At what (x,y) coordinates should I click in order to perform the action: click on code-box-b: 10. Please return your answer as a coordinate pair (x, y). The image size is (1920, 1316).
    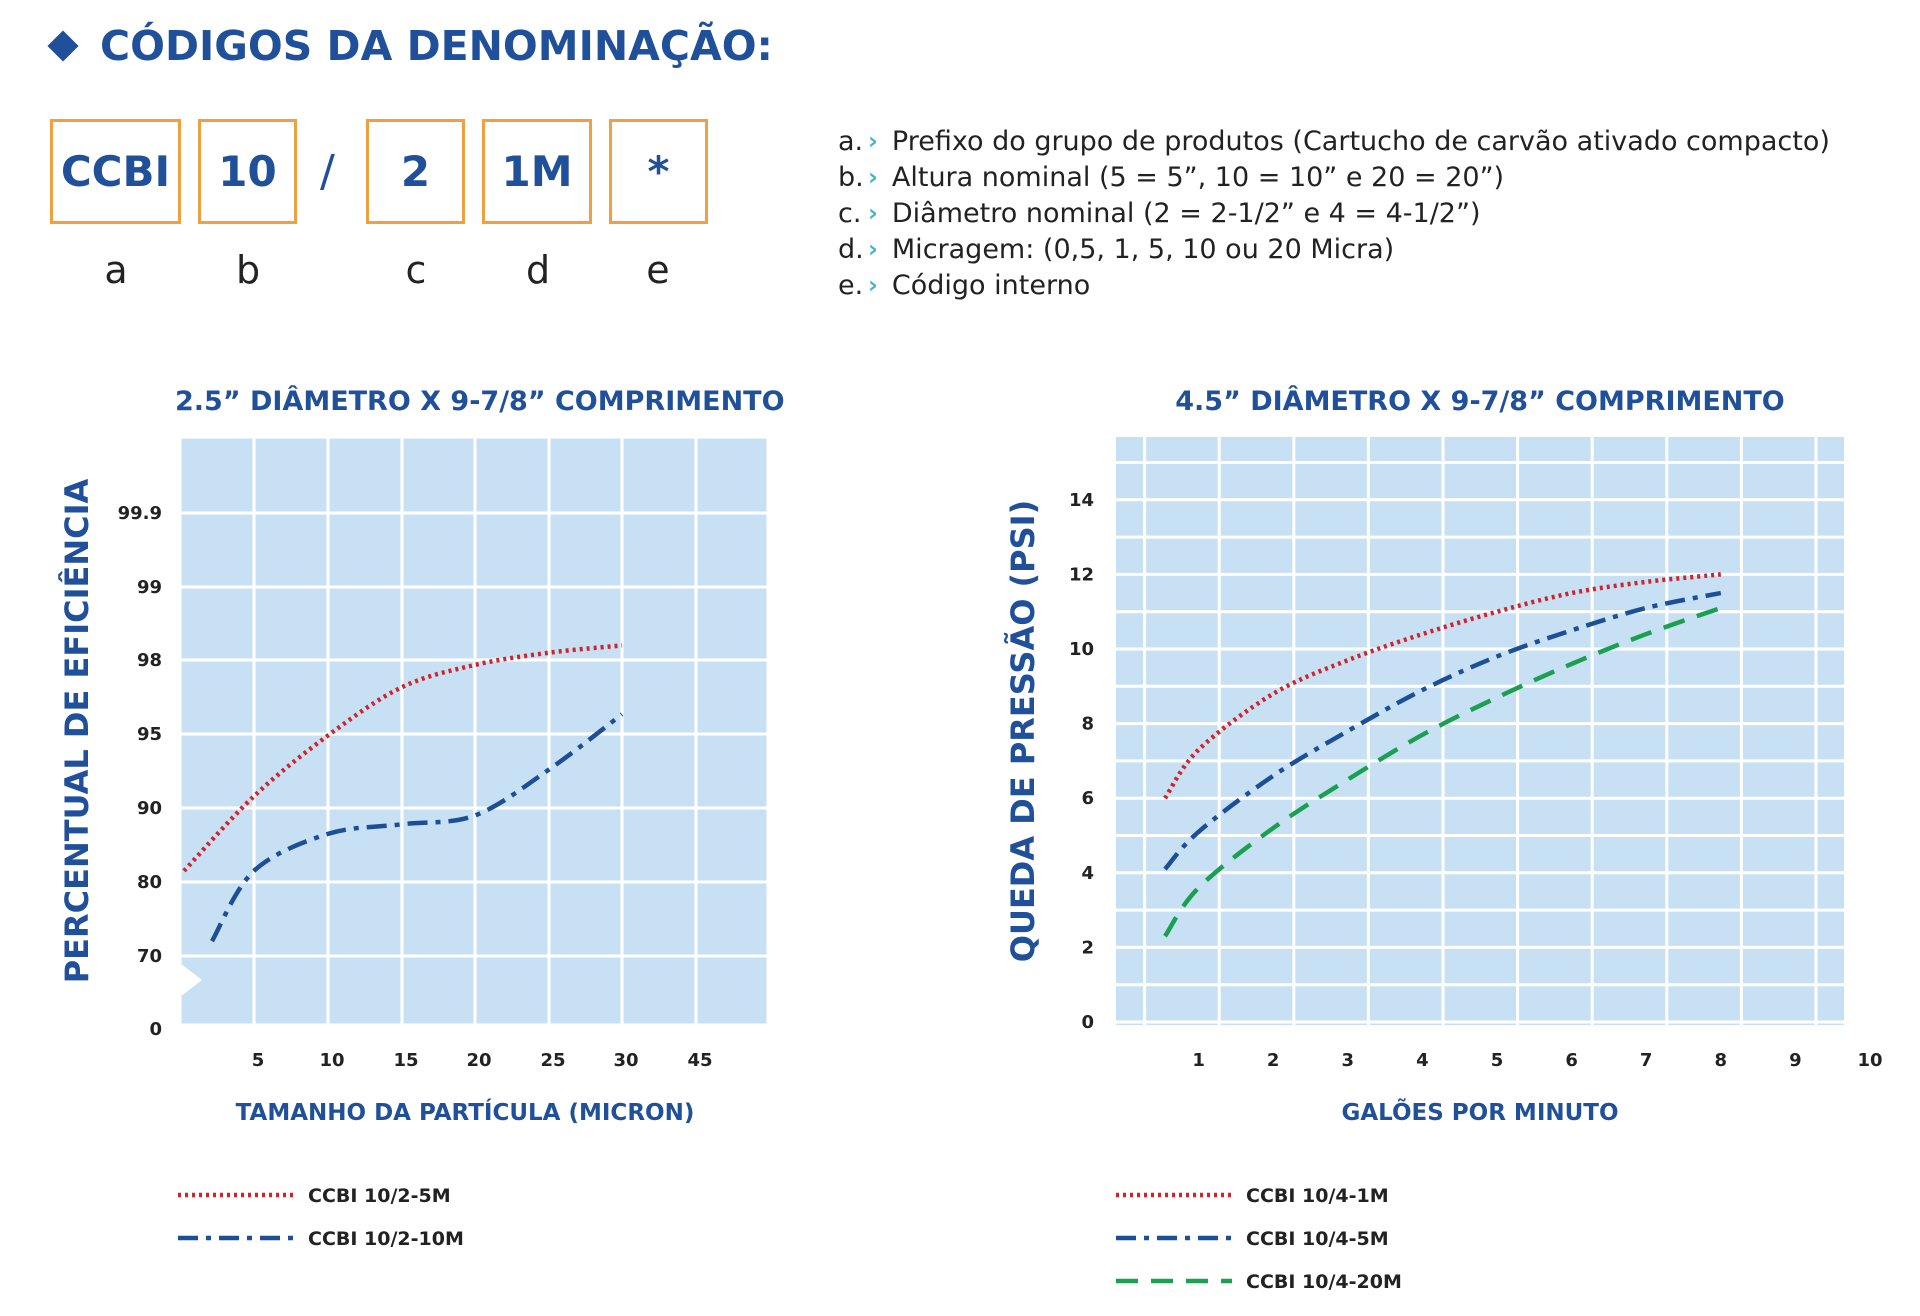
    Looking at the image, I should click on (247, 171).